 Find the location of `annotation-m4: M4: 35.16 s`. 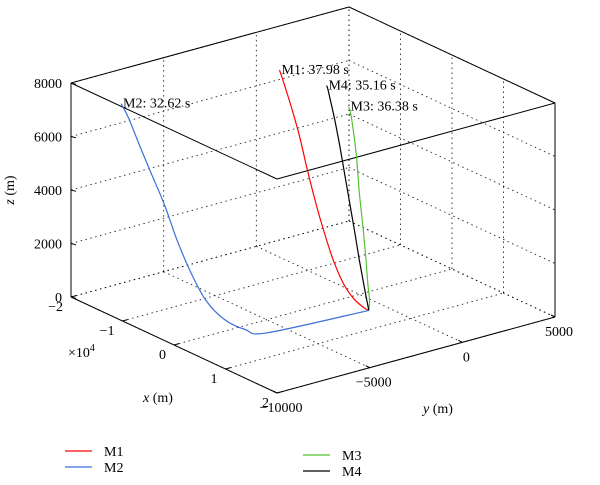

annotation-m4: M4: 35.16 s is located at coordinates (361, 86).